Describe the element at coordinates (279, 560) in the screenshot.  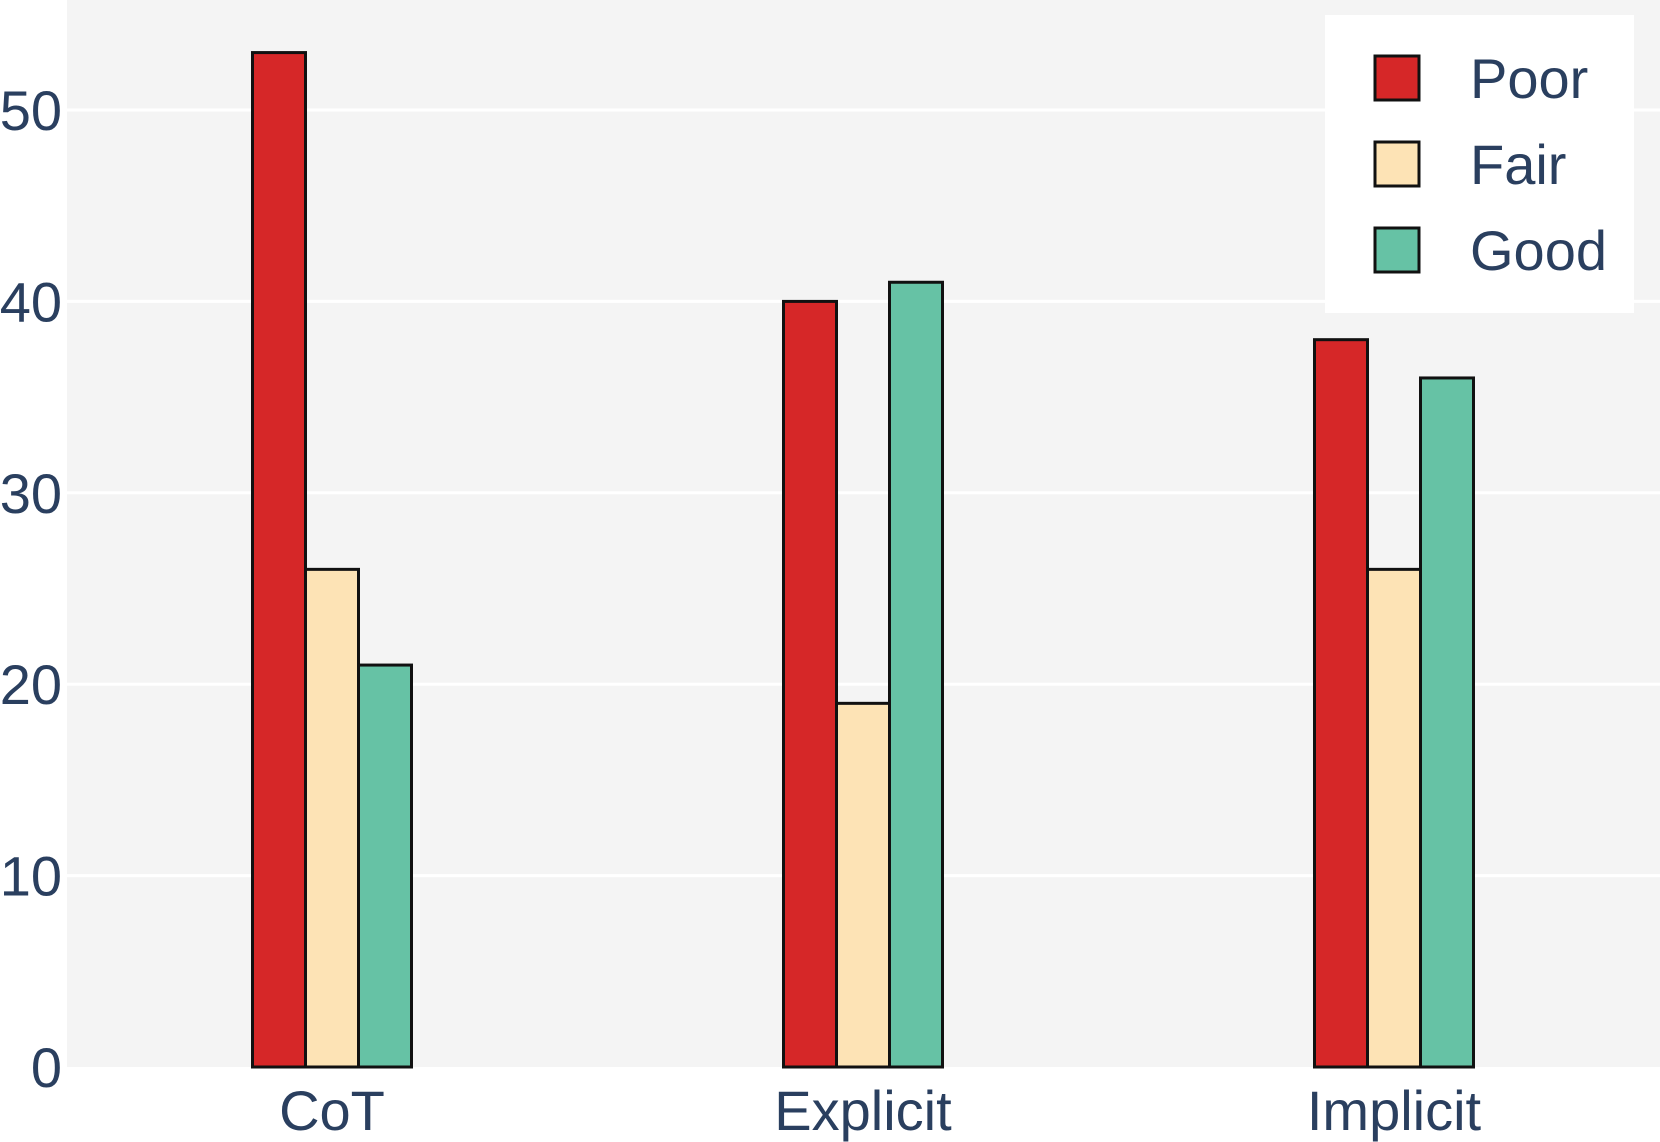
I see `bar-poor-cot` at that location.